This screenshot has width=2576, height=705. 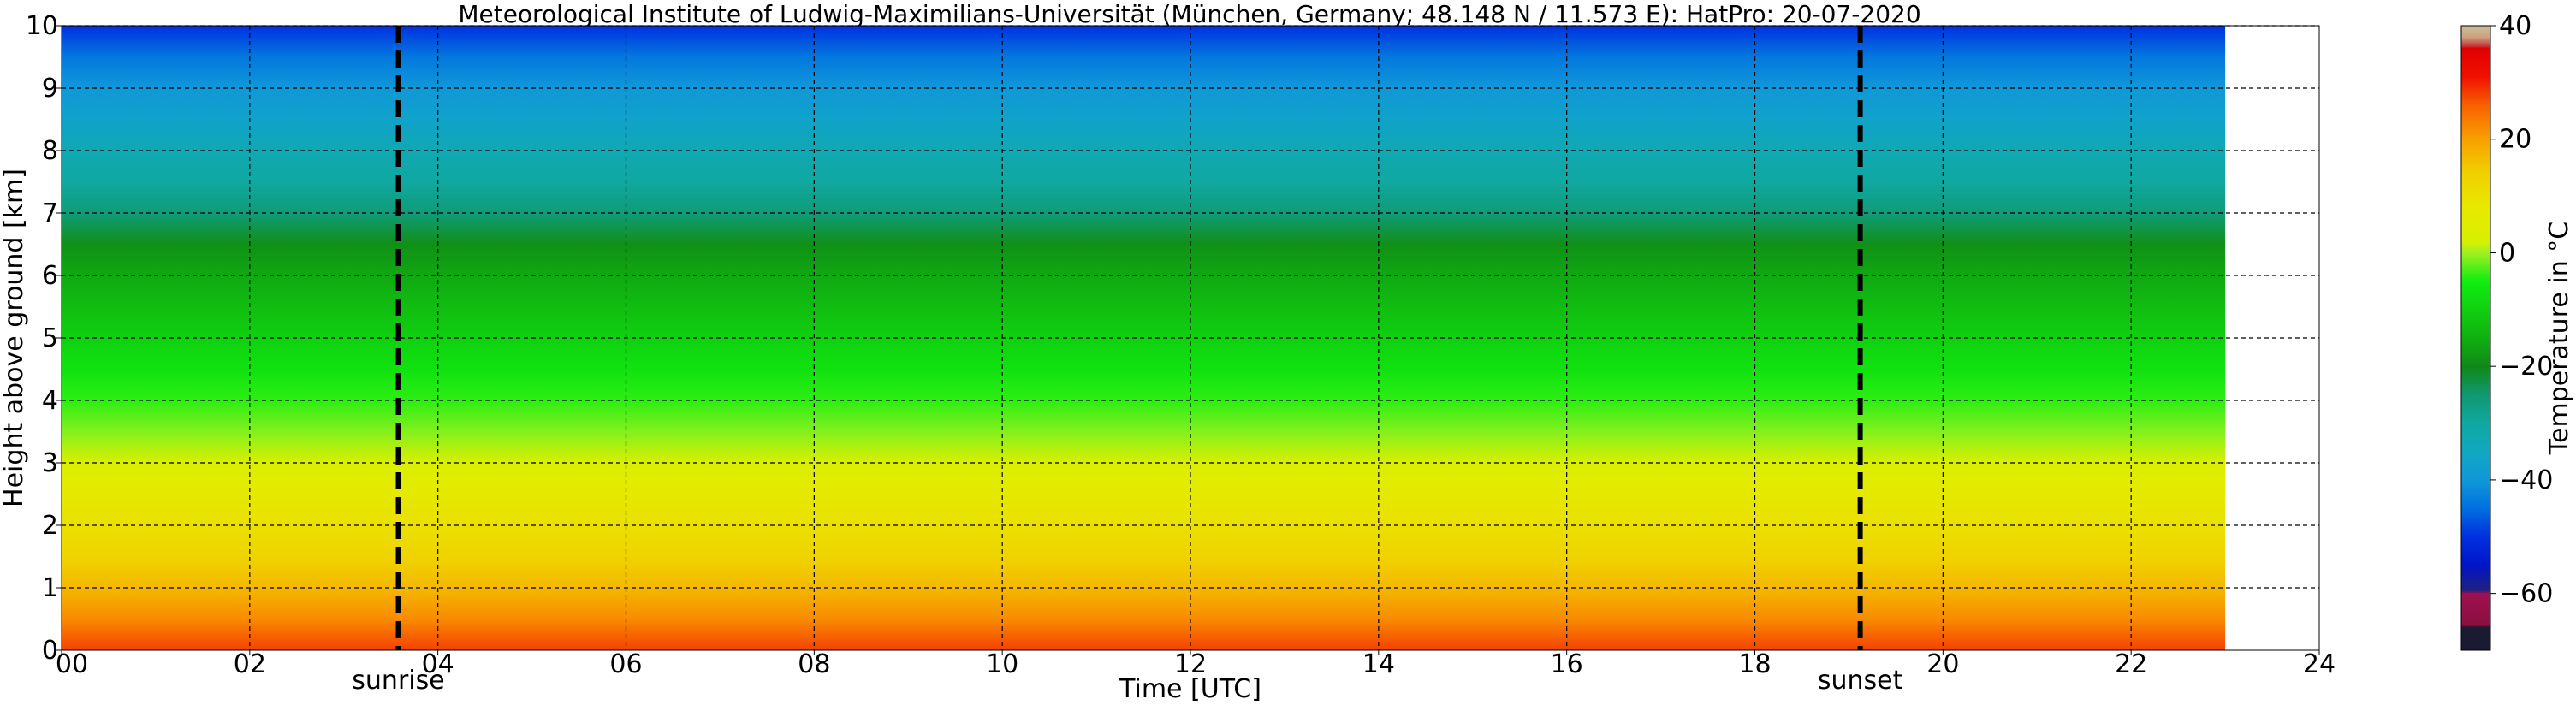 I want to click on colorbar-tick-label: −20, so click(x=2526, y=367).